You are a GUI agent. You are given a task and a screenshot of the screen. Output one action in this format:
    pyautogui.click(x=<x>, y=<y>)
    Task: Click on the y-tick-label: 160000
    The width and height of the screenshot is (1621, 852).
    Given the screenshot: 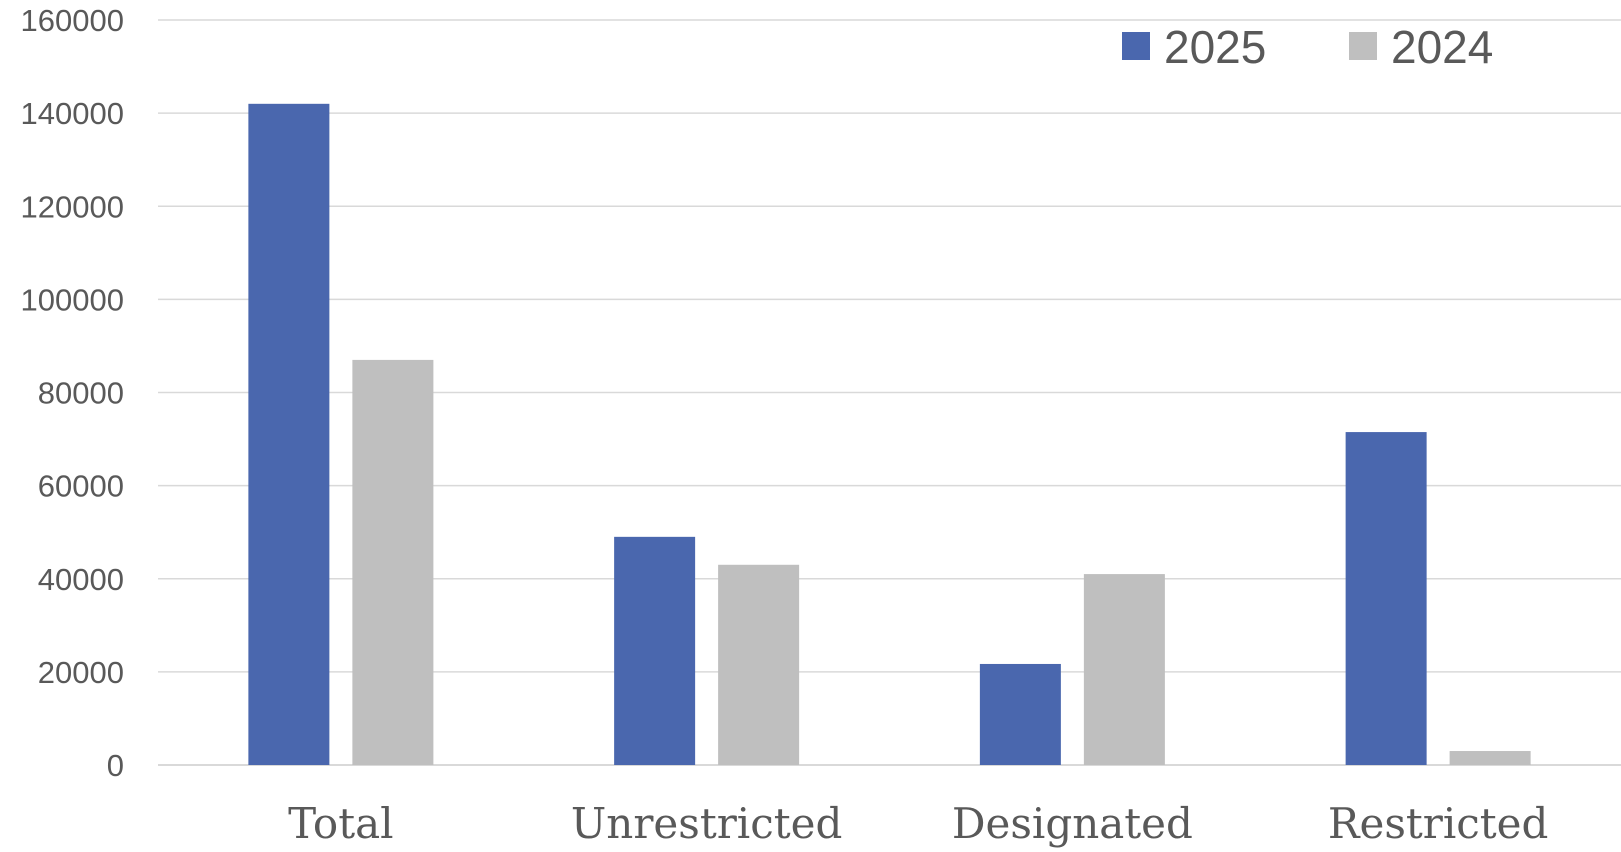 What is the action you would take?
    pyautogui.click(x=72, y=20)
    